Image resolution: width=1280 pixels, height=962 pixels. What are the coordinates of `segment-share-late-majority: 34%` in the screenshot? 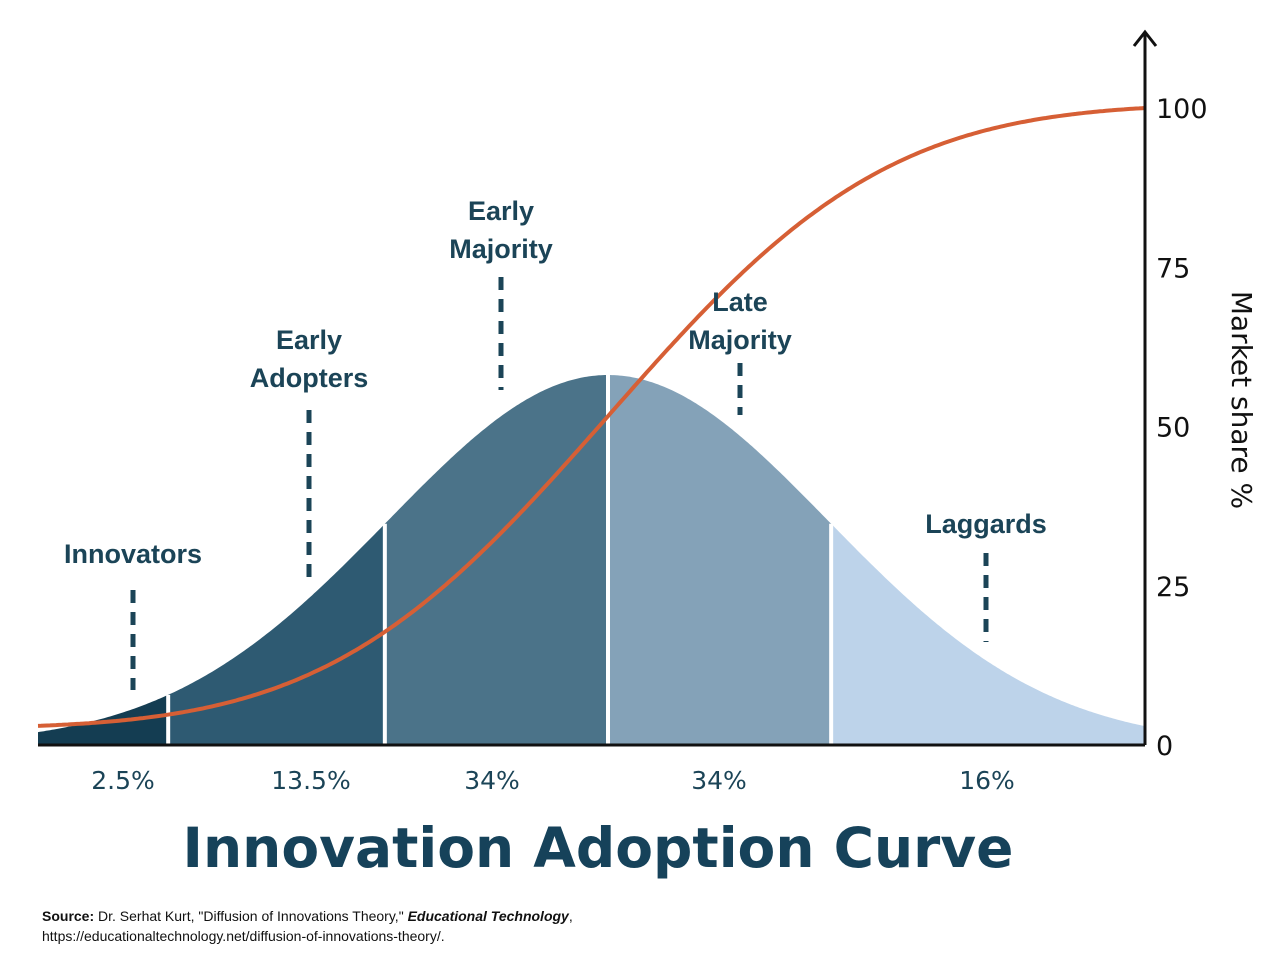 It's located at (719, 780).